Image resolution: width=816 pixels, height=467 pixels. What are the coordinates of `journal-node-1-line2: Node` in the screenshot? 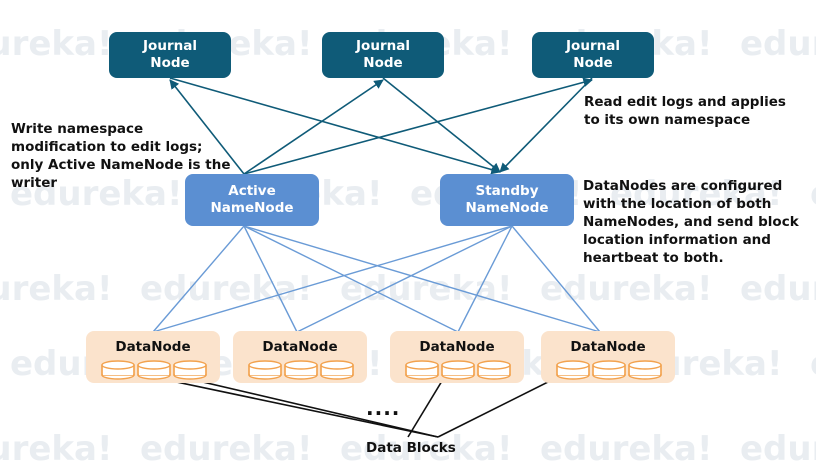 It's located at (170, 63).